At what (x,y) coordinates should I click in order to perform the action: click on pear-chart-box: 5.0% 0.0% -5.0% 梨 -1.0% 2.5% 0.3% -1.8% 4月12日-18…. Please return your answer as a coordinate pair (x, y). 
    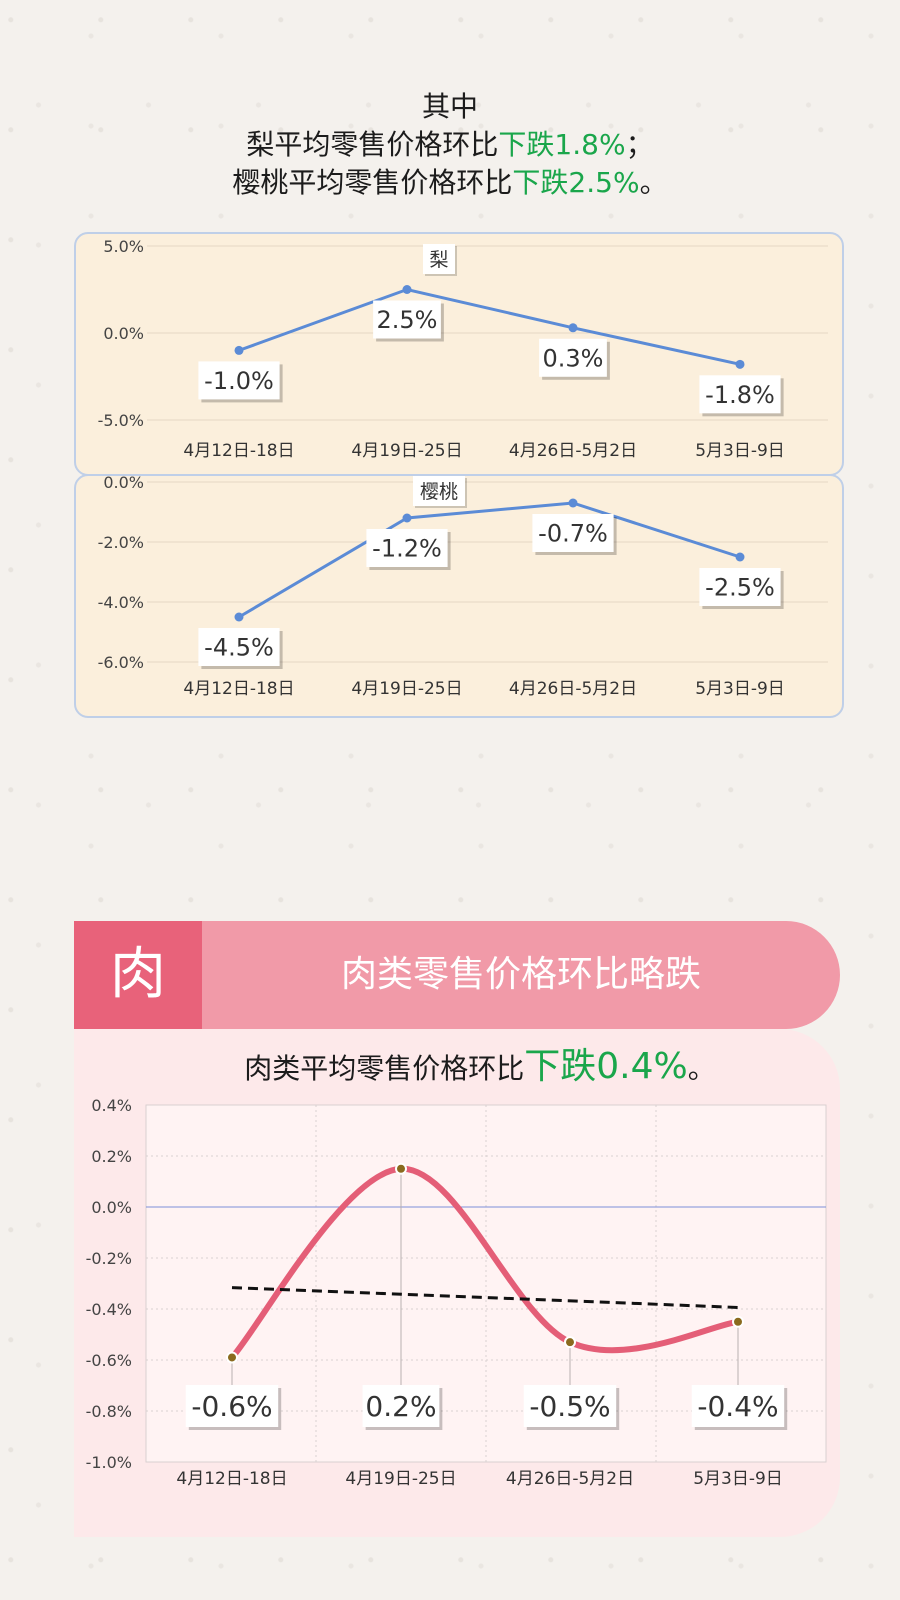
    Looking at the image, I should click on (459, 354).